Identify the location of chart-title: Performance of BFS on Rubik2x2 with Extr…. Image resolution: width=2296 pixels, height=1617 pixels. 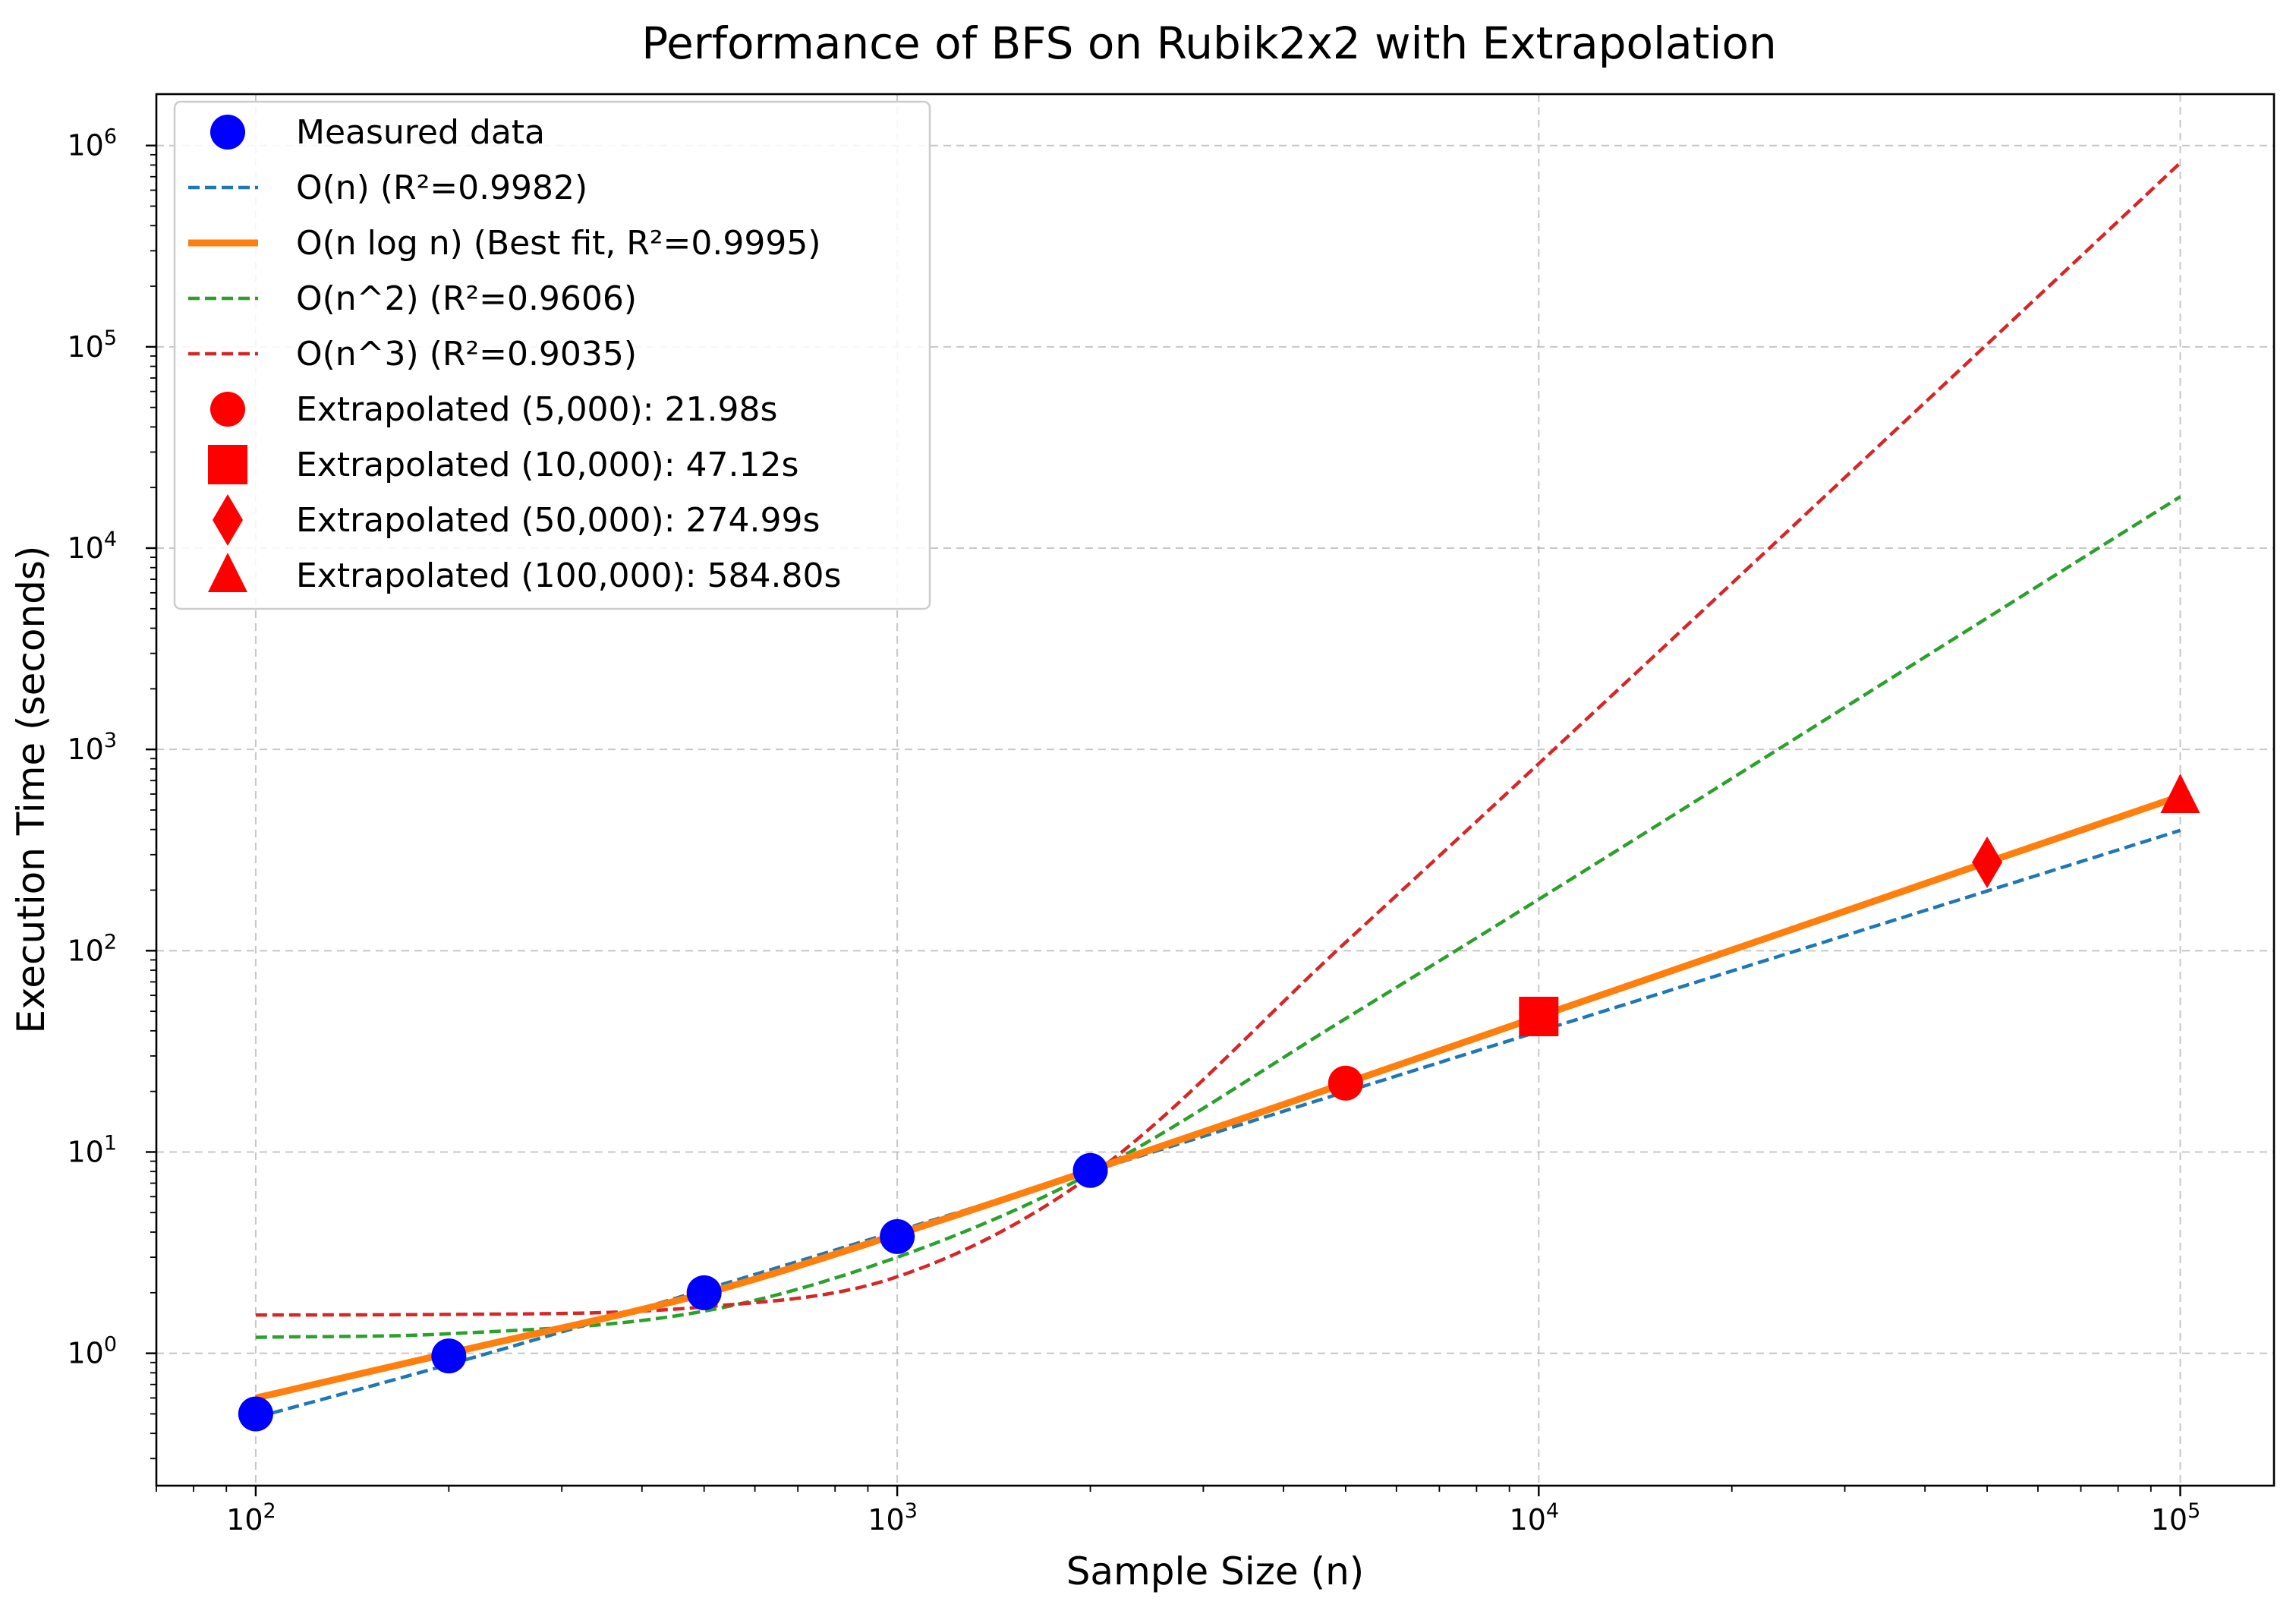
(1209, 43).